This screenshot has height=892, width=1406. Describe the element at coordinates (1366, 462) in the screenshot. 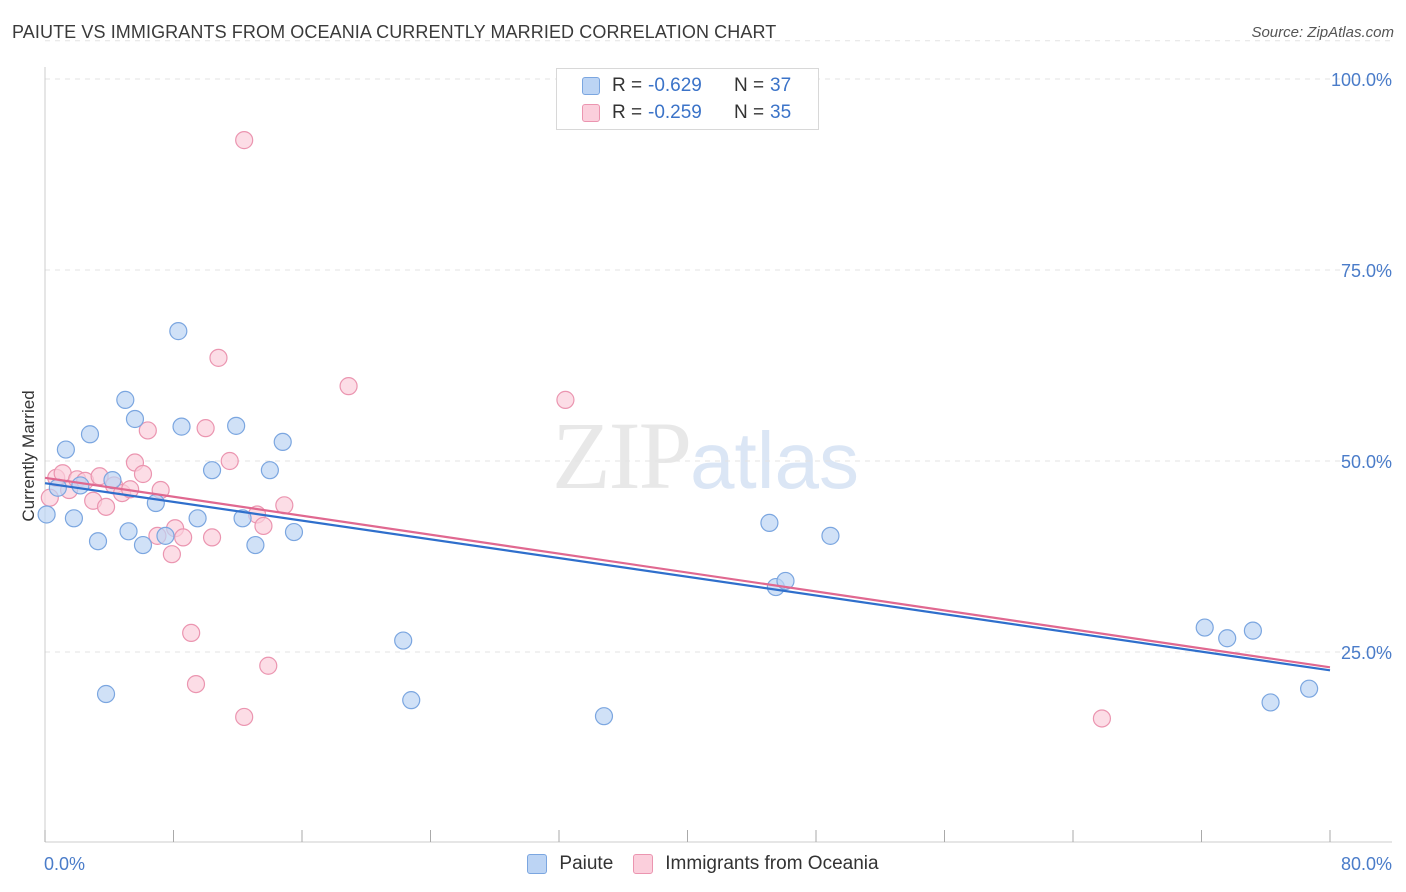

I see `y-tick-label: 50.0%` at that location.